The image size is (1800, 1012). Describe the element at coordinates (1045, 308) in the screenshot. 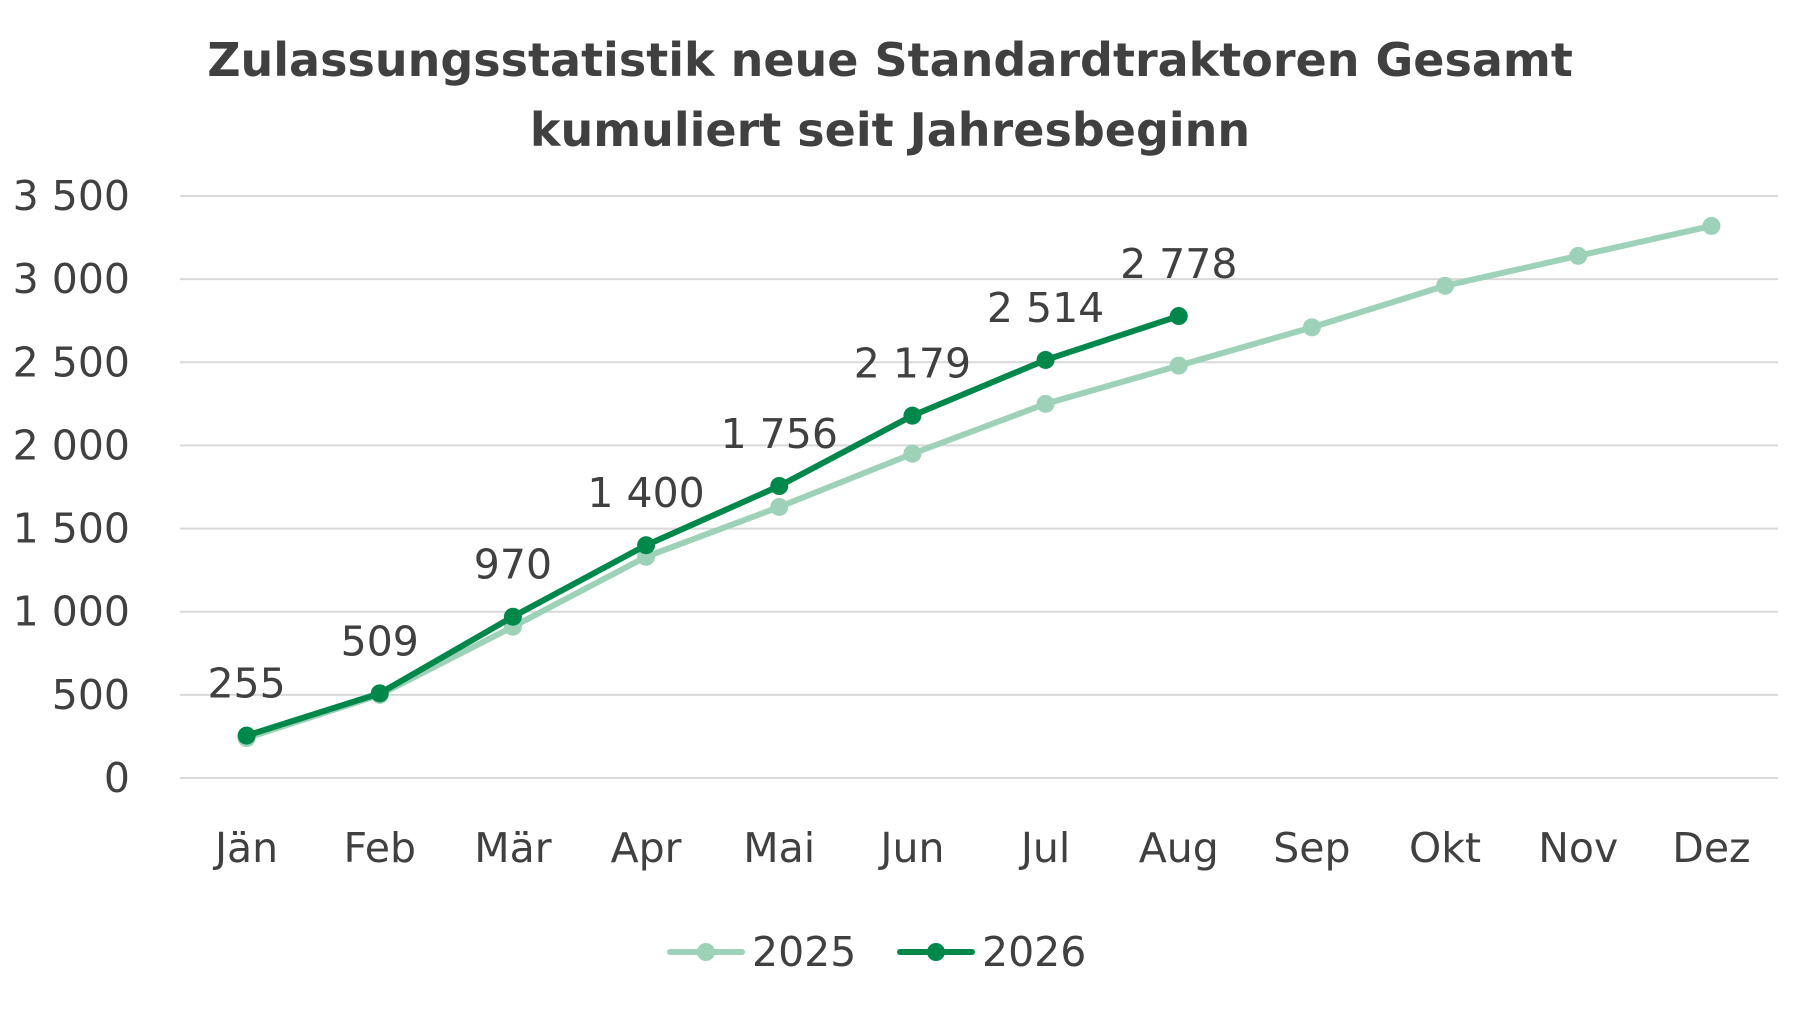

I see `data-label: 2 514` at that location.